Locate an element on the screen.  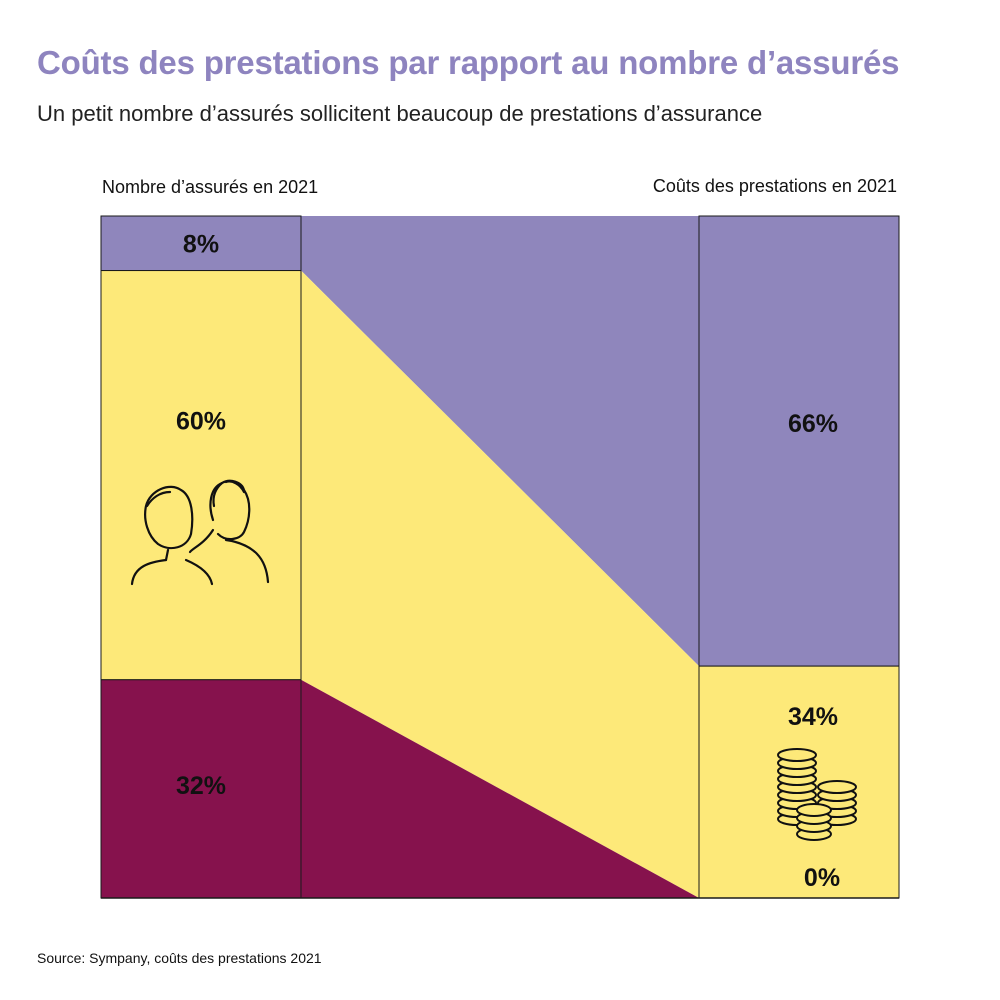
left-pct-label: 32% is located at coordinates (201, 786).